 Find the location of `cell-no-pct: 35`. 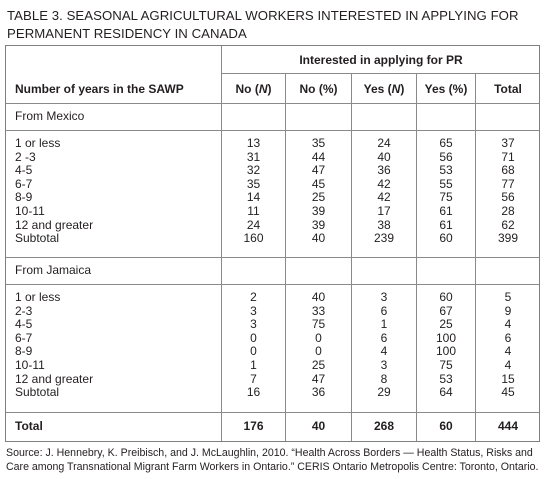

cell-no-pct: 35 is located at coordinates (318, 143).